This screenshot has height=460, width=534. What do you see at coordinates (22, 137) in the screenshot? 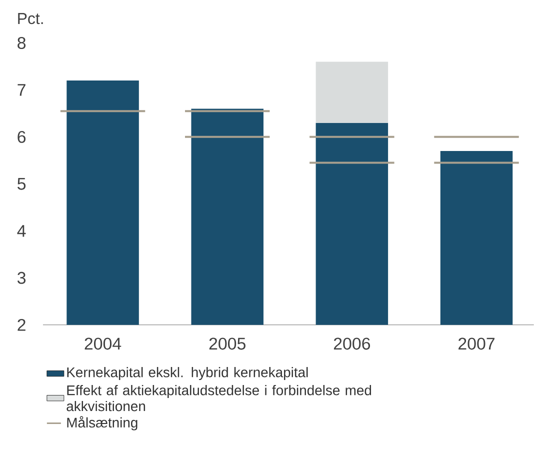
I see `y-tick-label: 6` at bounding box center [22, 137].